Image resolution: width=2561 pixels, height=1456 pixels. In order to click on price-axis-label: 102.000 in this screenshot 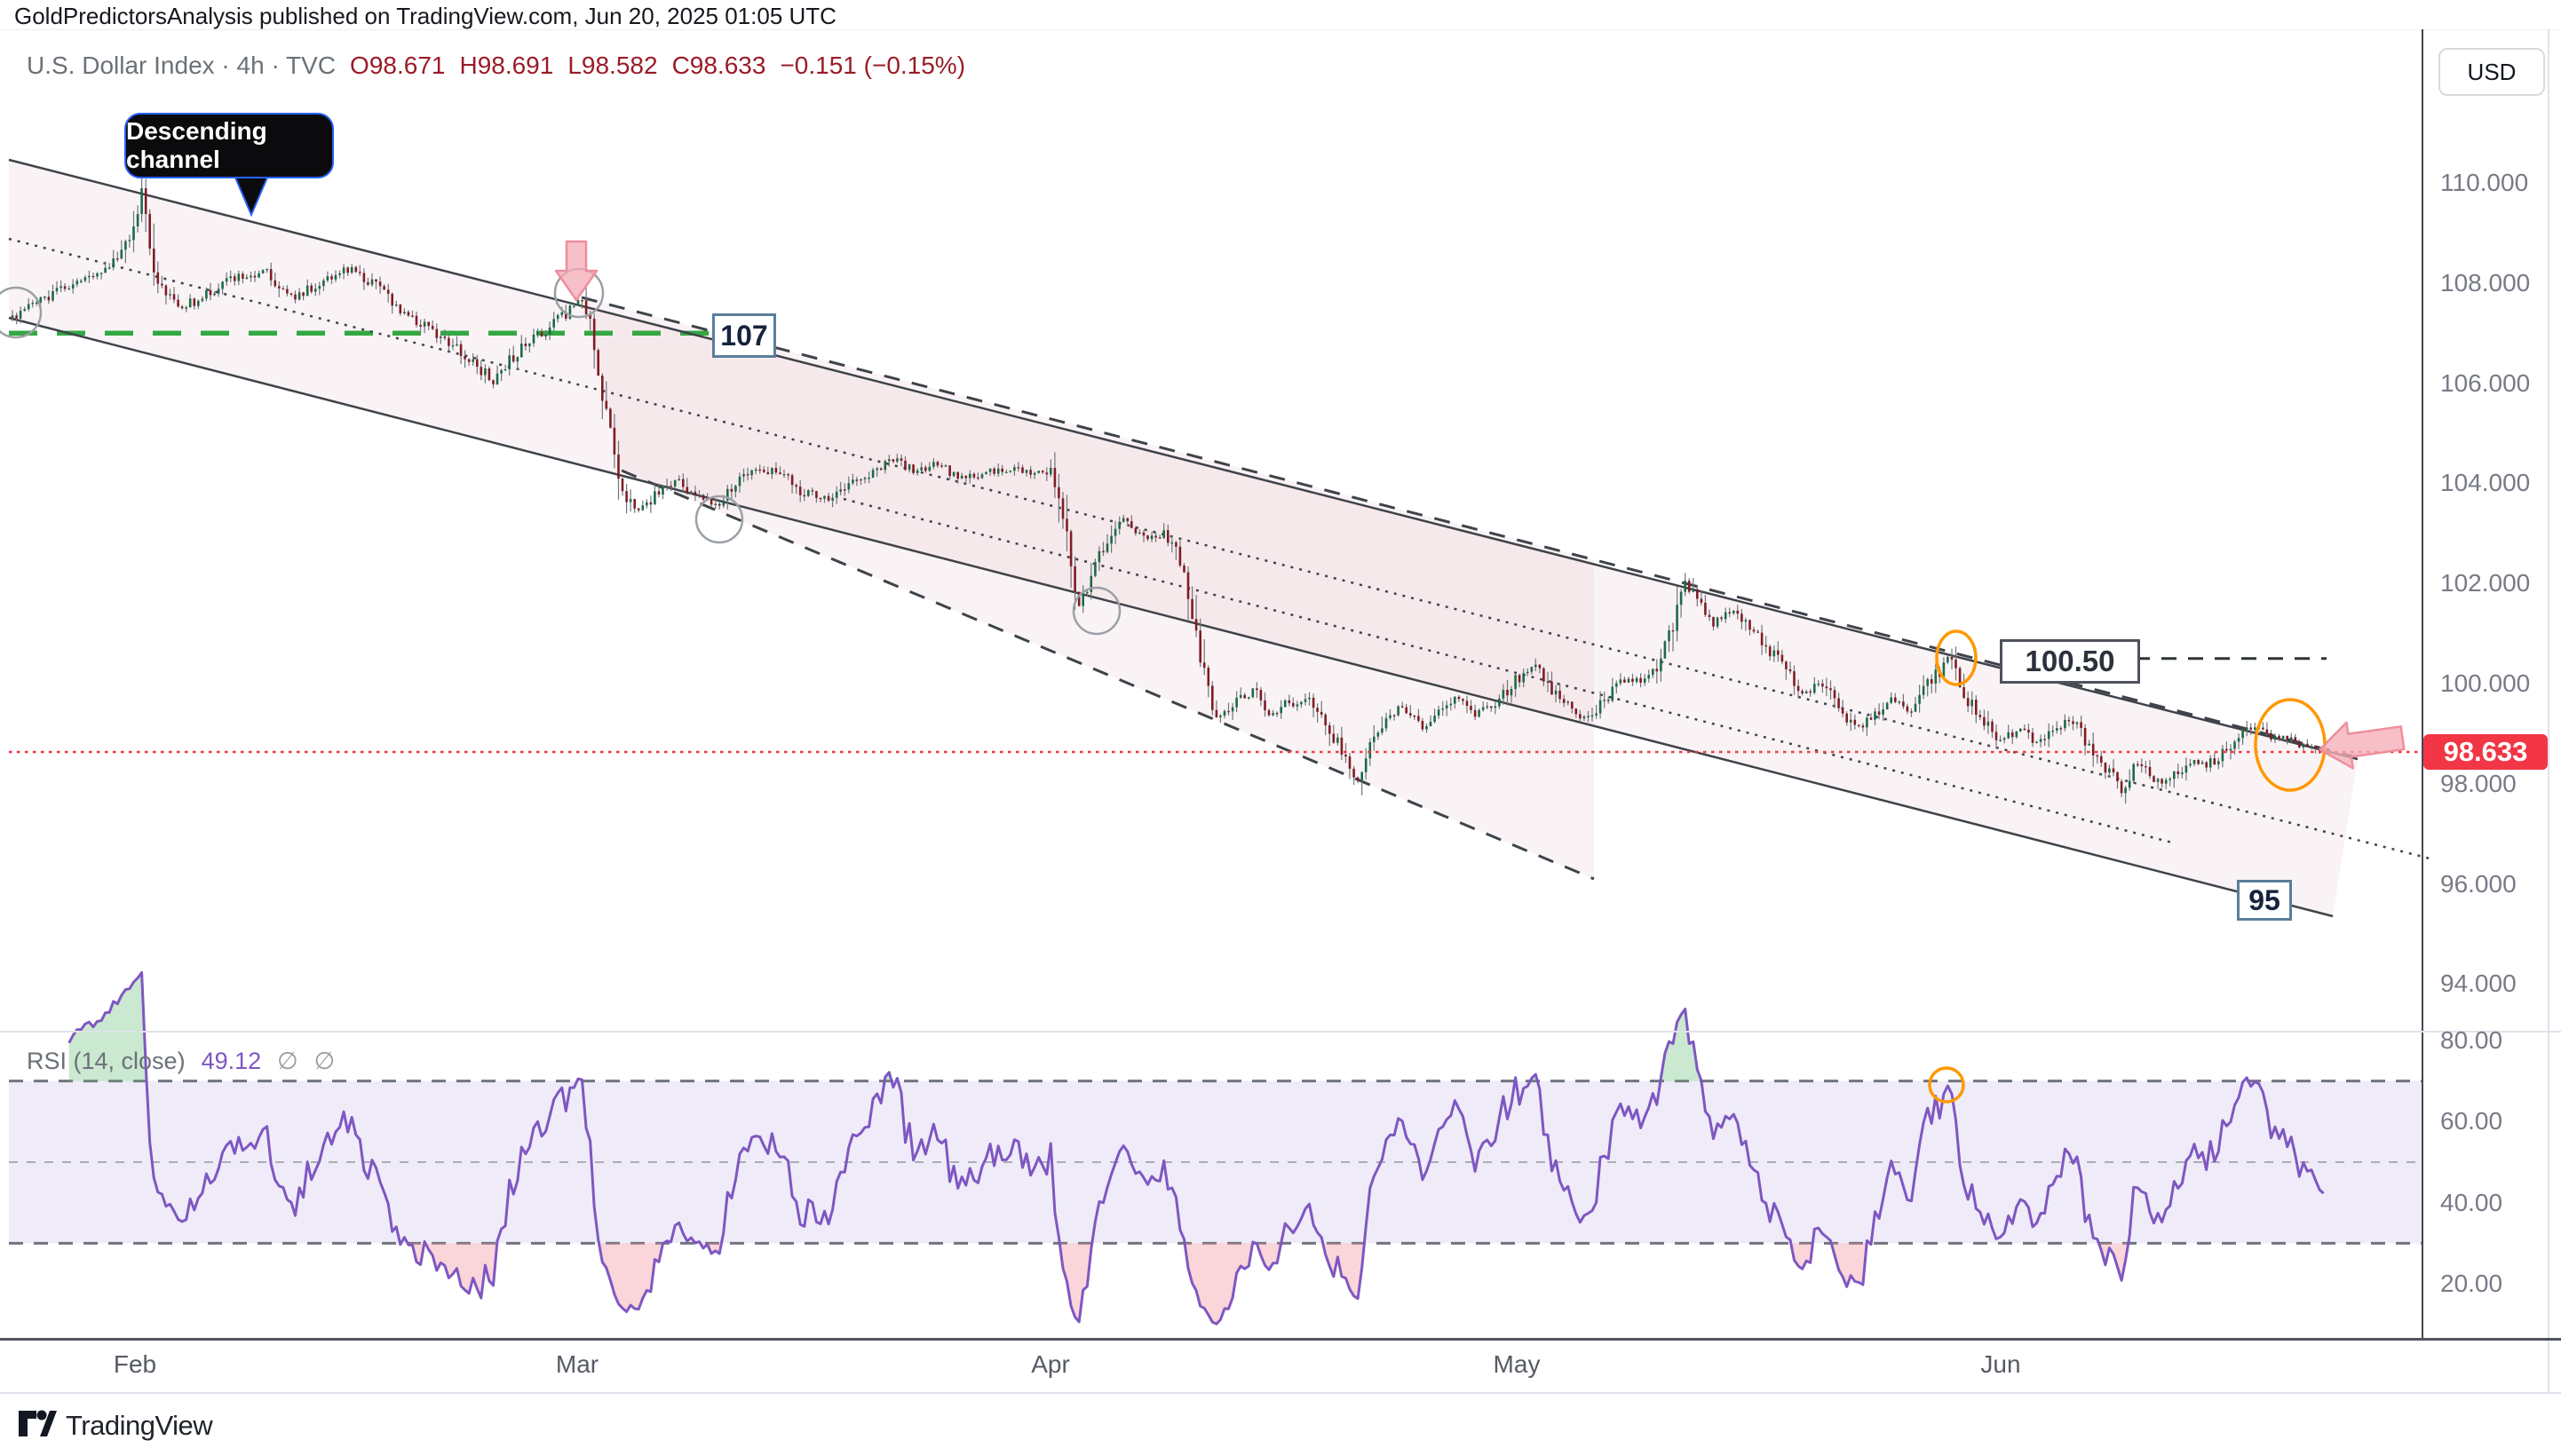, I will do `click(2486, 583)`.